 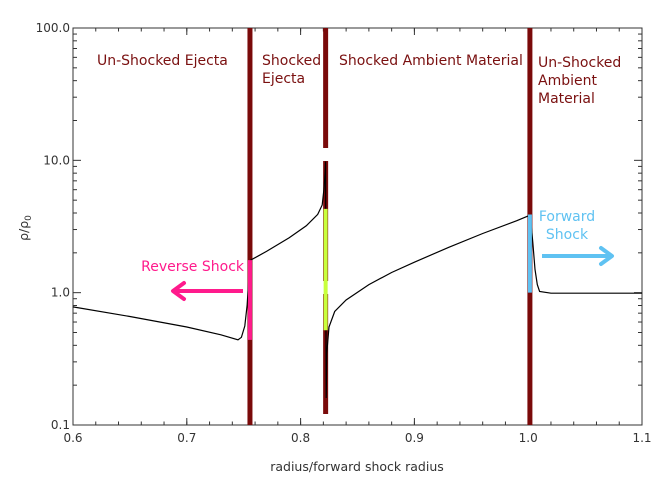 What do you see at coordinates (23, 231) in the screenshot?
I see `y-axis-title-main: ρ/ρ` at bounding box center [23, 231].